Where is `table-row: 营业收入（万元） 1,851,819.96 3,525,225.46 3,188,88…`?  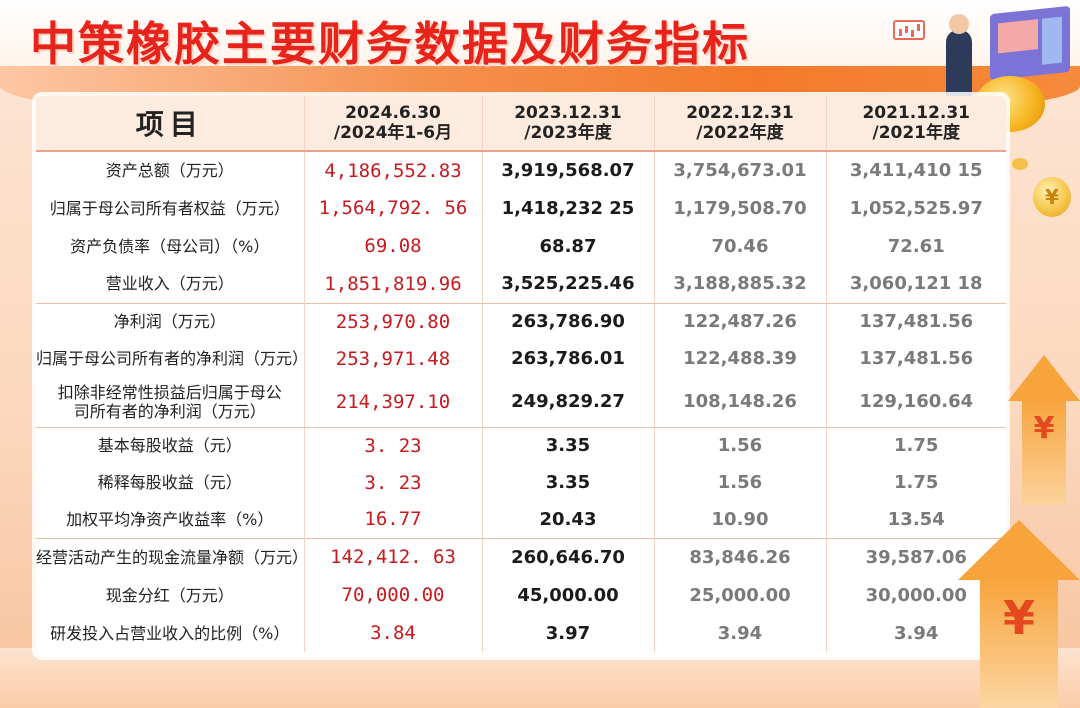
table-row: 营业收入（万元） 1,851,819.96 3,525,225.46 3,188,88… is located at coordinates (521, 284).